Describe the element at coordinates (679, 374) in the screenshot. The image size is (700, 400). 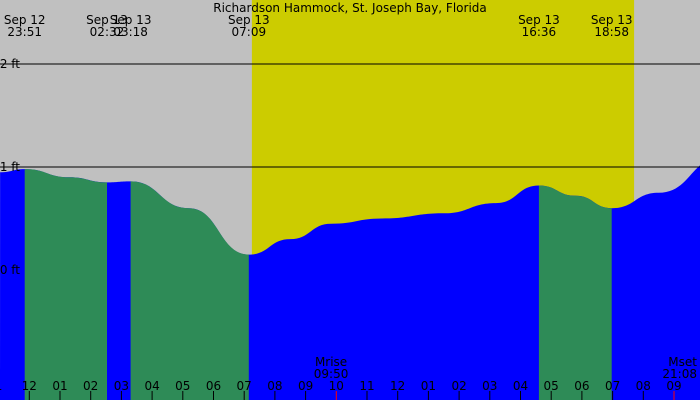
I see `moon-time-1: 21:08` at that location.